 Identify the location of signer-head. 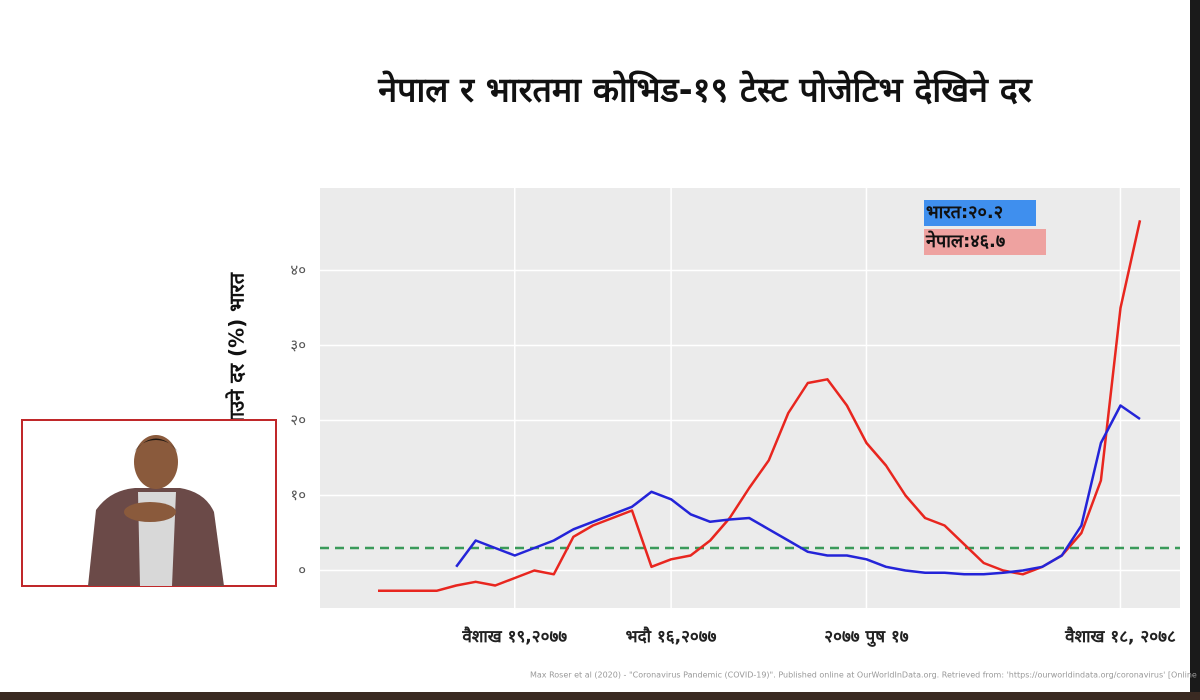
(156, 462).